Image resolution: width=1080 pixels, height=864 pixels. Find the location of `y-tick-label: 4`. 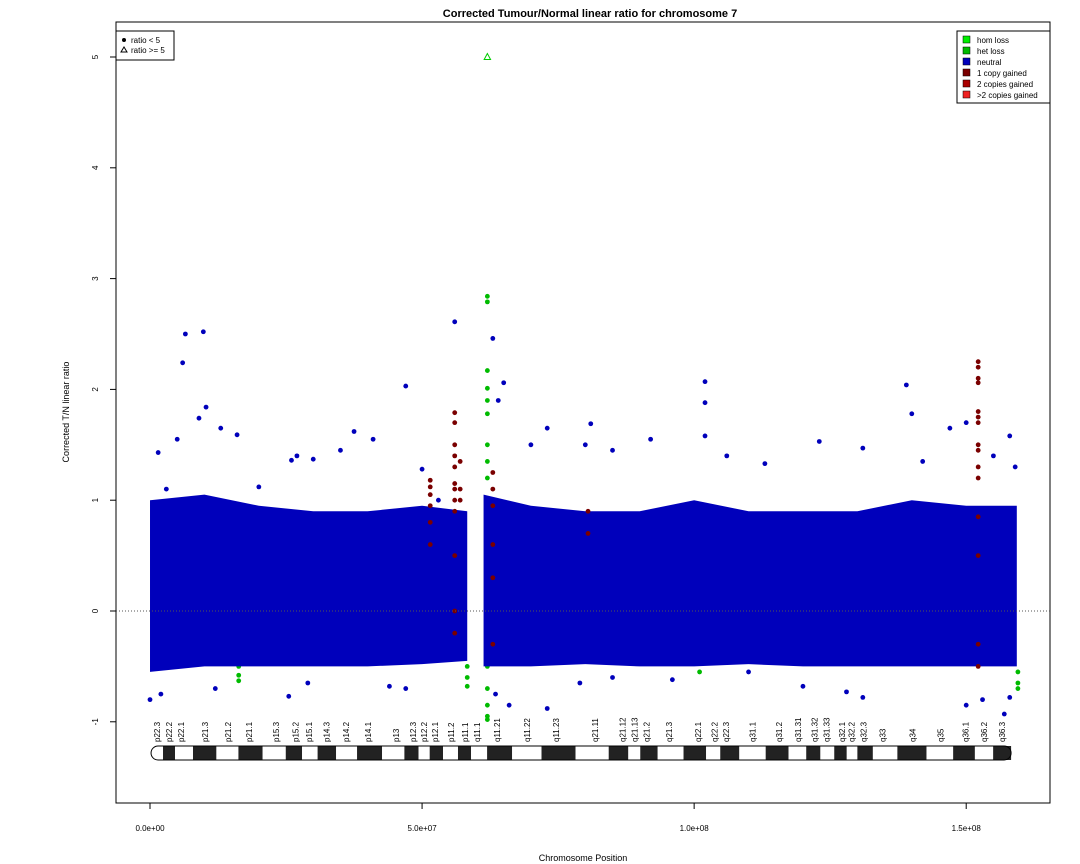

y-tick-label: 4 is located at coordinates (95, 167).